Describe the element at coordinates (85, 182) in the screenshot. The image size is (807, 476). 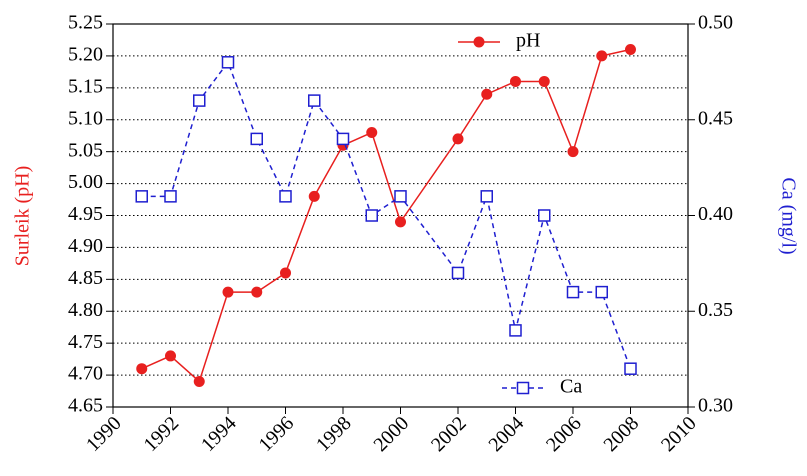
I see `y-tick-label: 5.00` at that location.